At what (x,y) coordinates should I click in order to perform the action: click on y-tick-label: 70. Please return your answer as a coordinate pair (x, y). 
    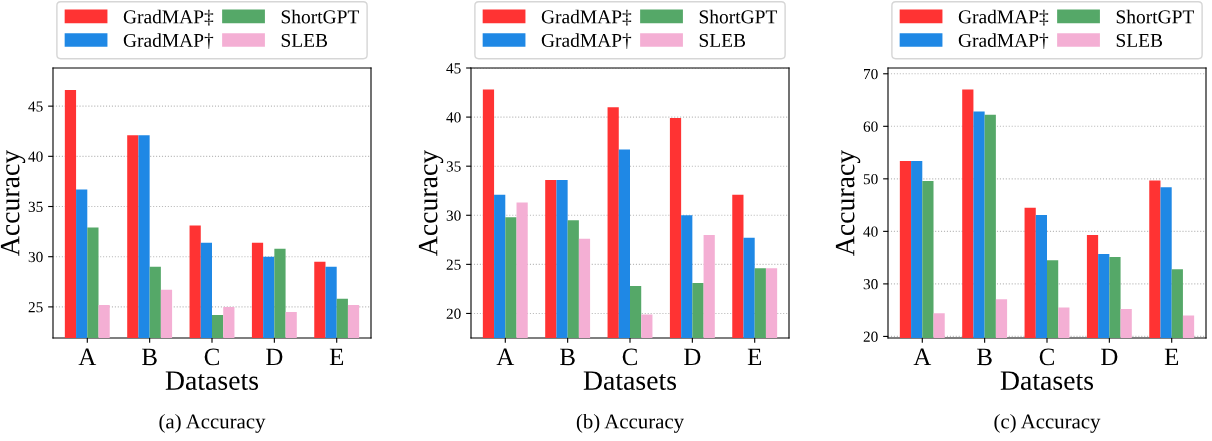
    Looking at the image, I should click on (871, 74).